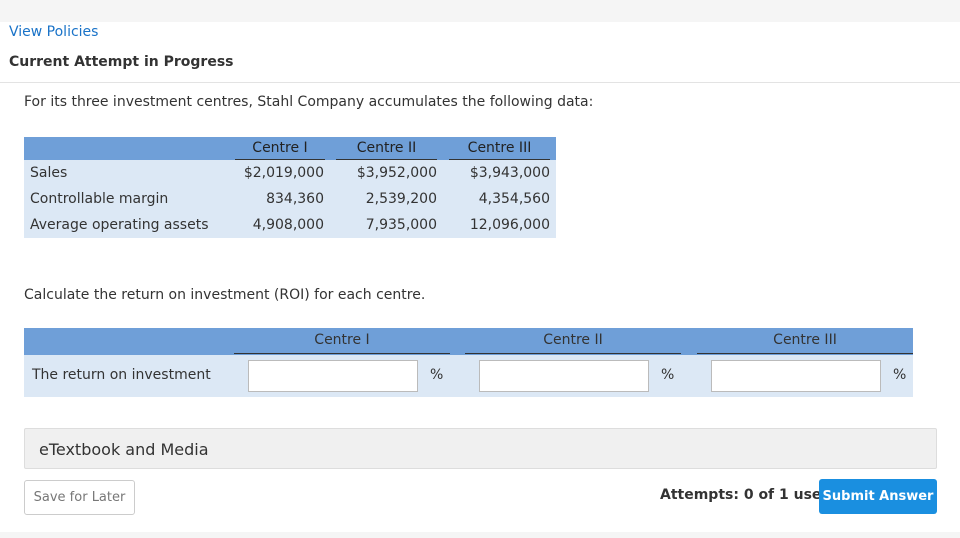 The width and height of the screenshot is (960, 538). I want to click on cell-number: $3,952,000, so click(386, 173).